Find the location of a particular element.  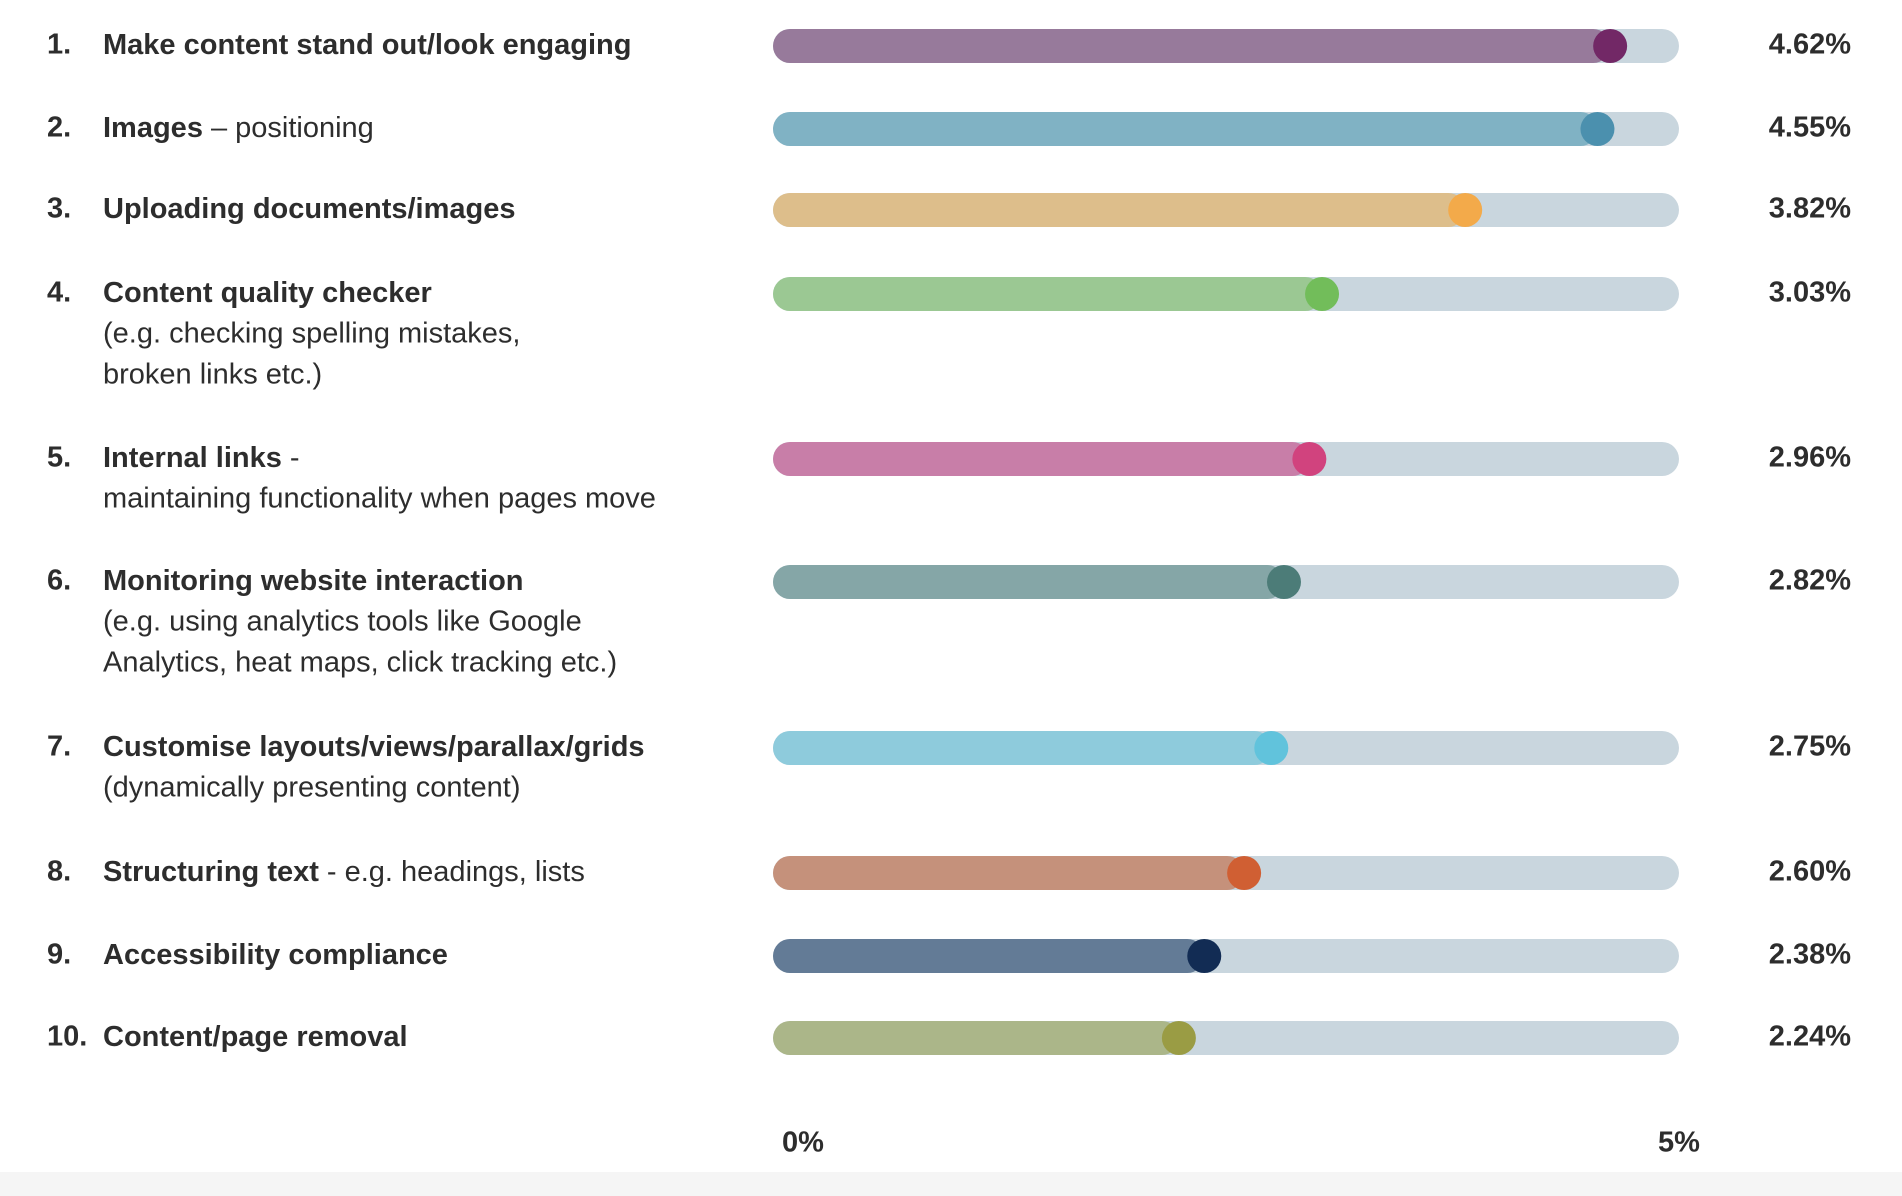

value-label: 3.03% is located at coordinates (1810, 293).